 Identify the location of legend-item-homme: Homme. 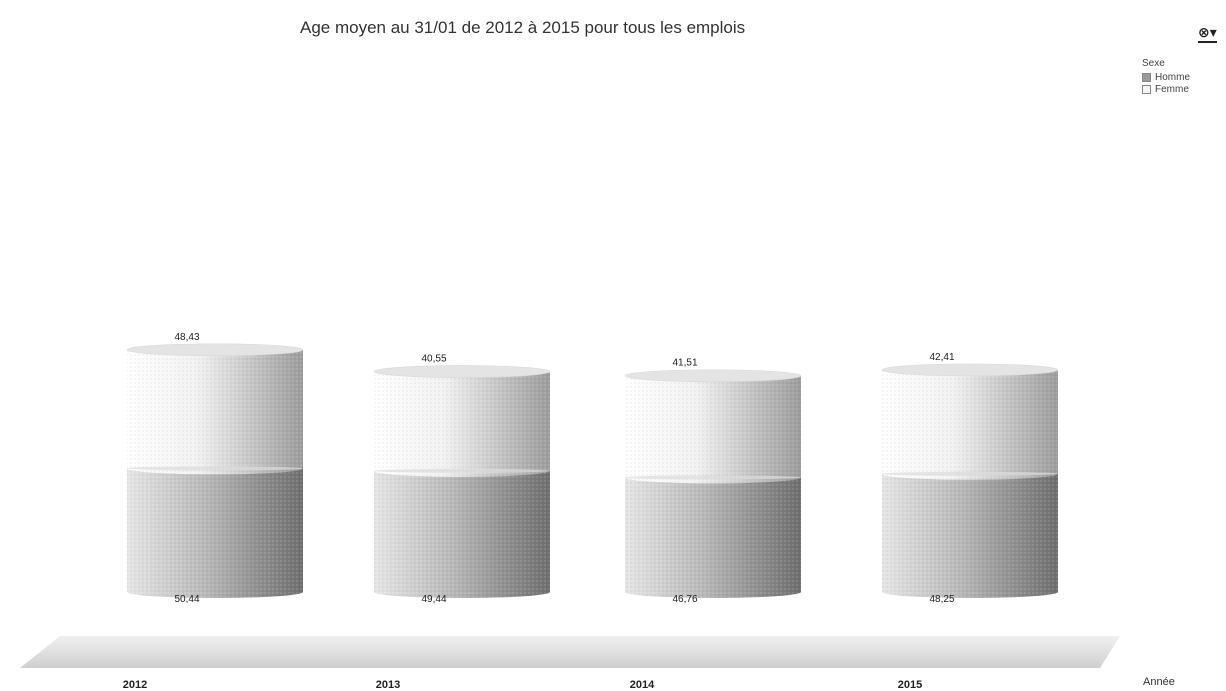
(1166, 77).